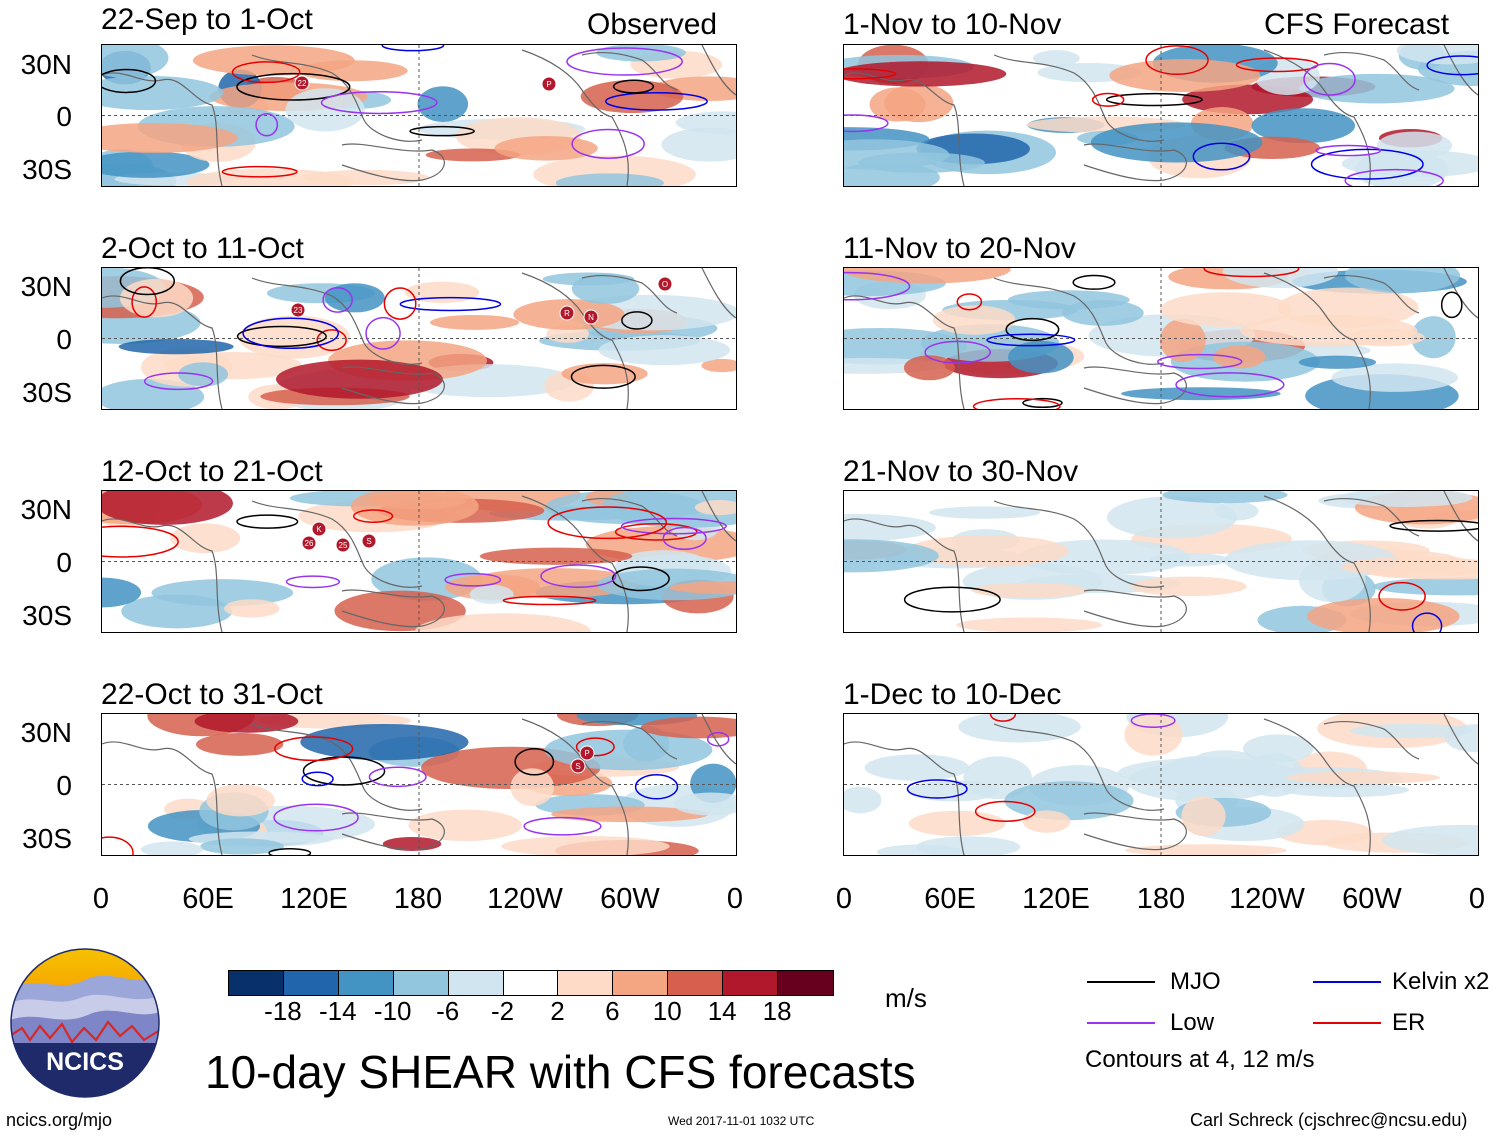 This screenshot has height=1137, width=1510. What do you see at coordinates (952, 694) in the screenshot?
I see `panel-title-fcst-4: 1-Dec to 10-Dec` at bounding box center [952, 694].